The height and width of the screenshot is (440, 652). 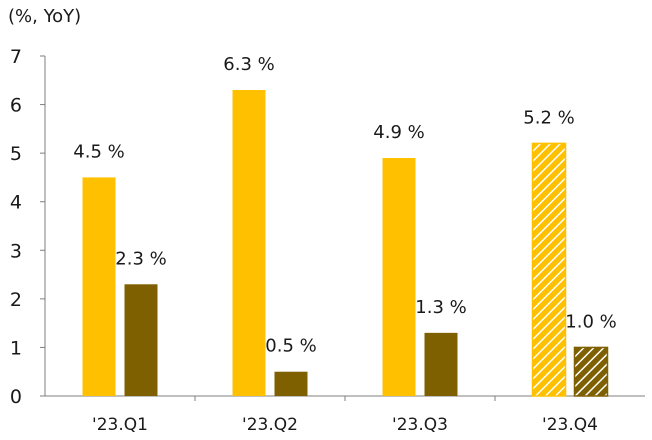 What do you see at coordinates (270, 425) in the screenshot?
I see `category-label: '23.Q2` at bounding box center [270, 425].